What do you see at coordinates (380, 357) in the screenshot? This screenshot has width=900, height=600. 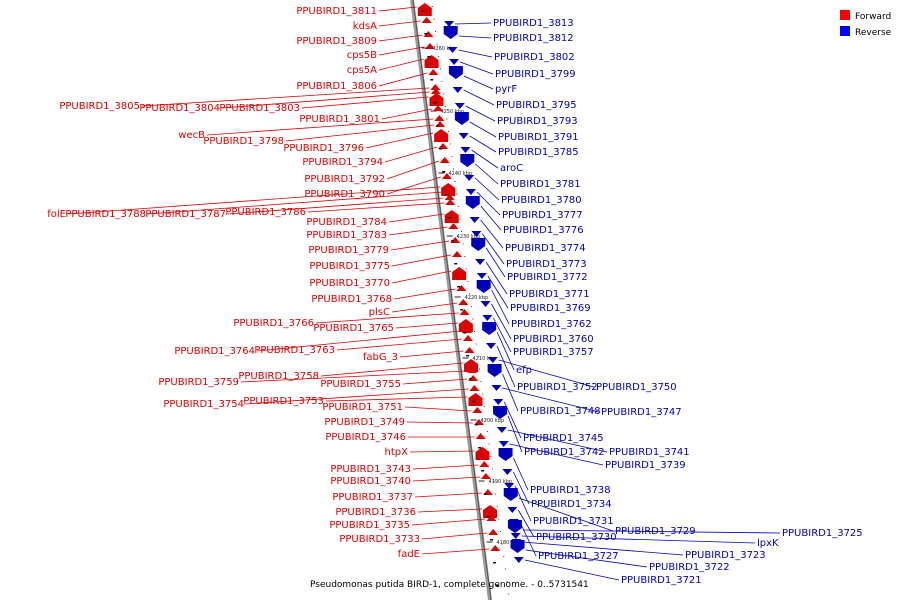 I see `forward-gene-label: fabG_3` at bounding box center [380, 357].